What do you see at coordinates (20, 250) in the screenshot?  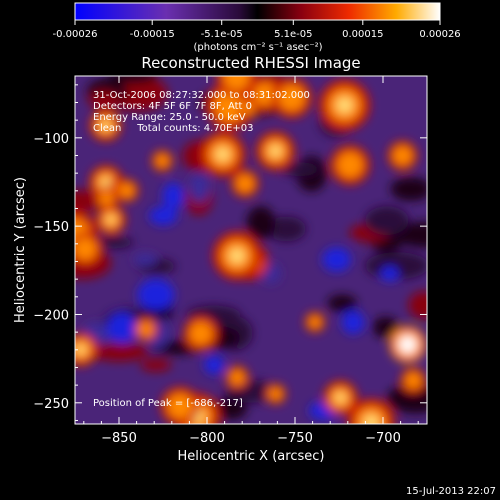 I see `y-axis-label: Heliocentric Y (arcsec)` at bounding box center [20, 250].